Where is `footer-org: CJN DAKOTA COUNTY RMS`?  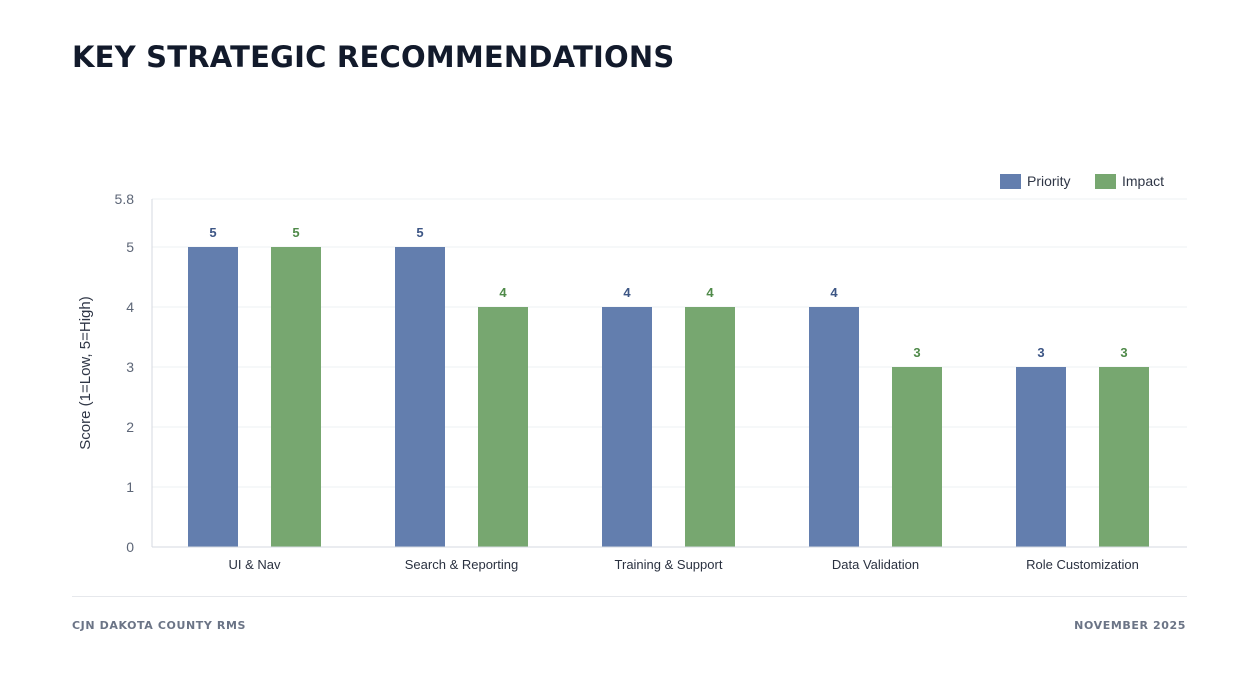 footer-org: CJN DAKOTA COUNTY RMS is located at coordinates (159, 625).